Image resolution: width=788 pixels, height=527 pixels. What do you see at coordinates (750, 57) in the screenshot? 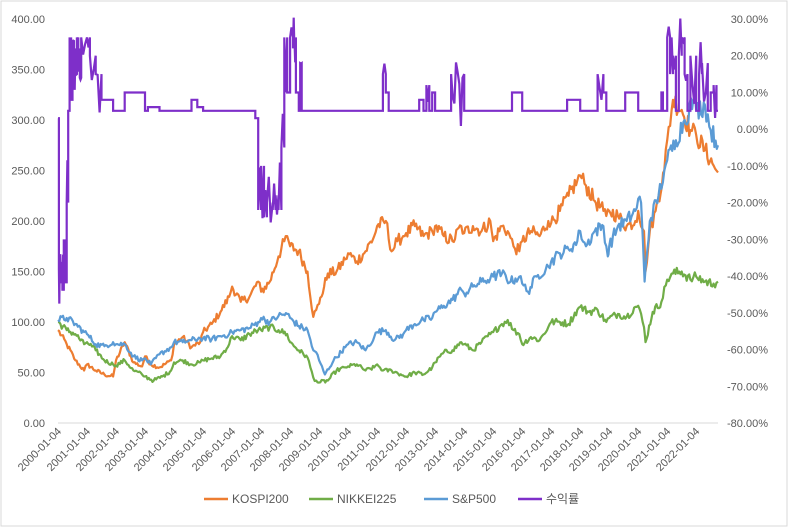
I see `right-y-tick-label: 20.00%` at bounding box center [750, 57].